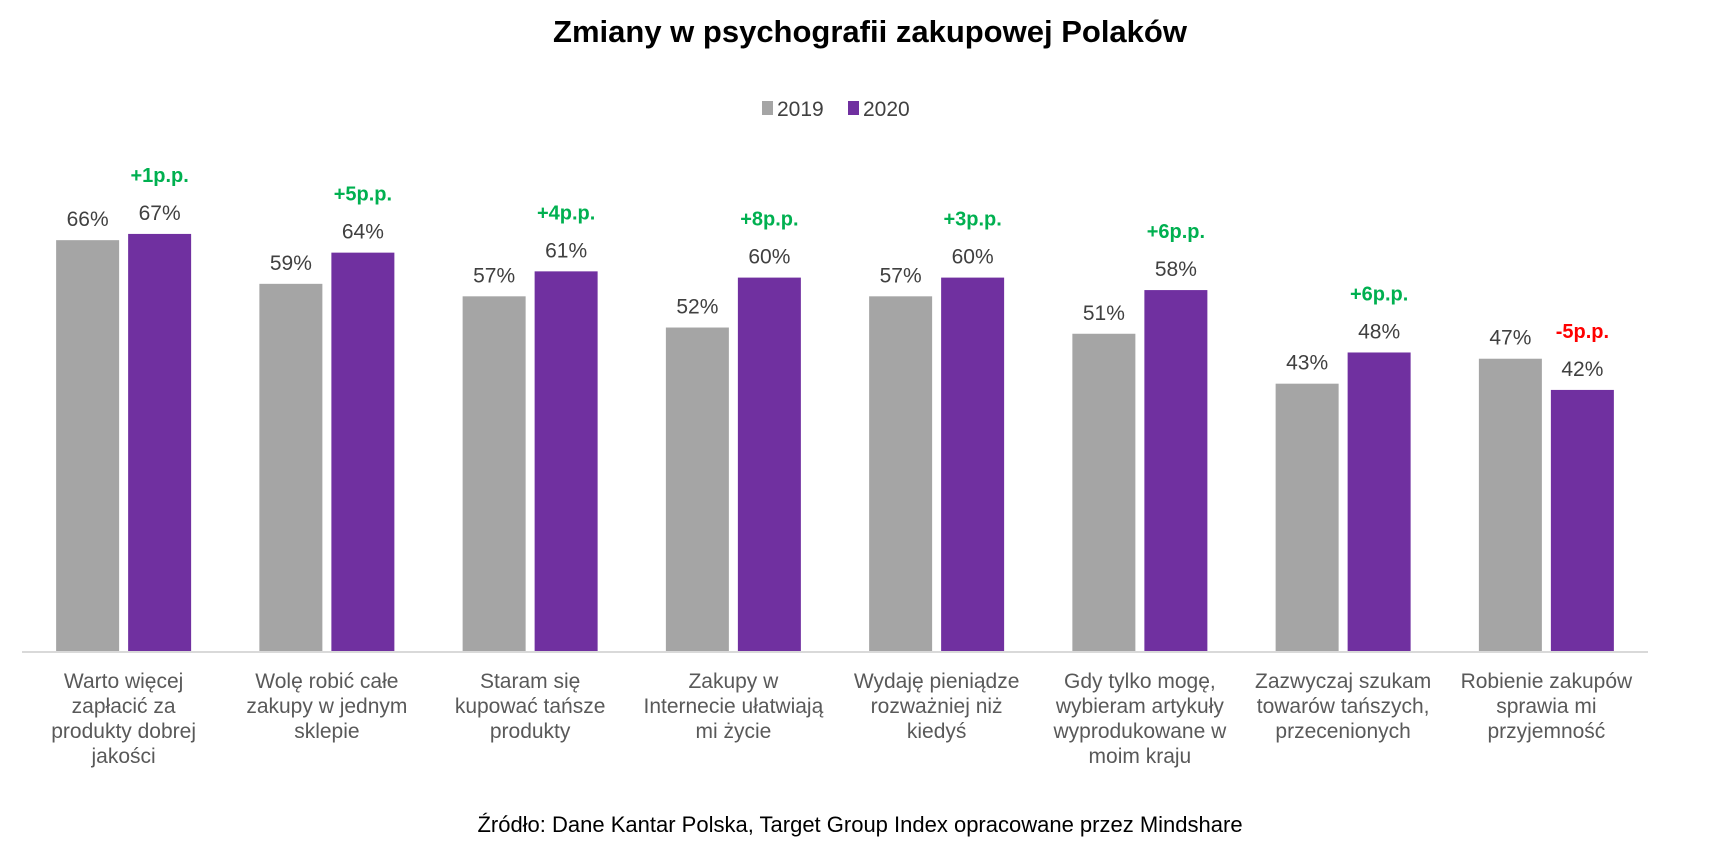  I want to click on x-tick-label-1: Wolę robić całe, so click(326, 681).